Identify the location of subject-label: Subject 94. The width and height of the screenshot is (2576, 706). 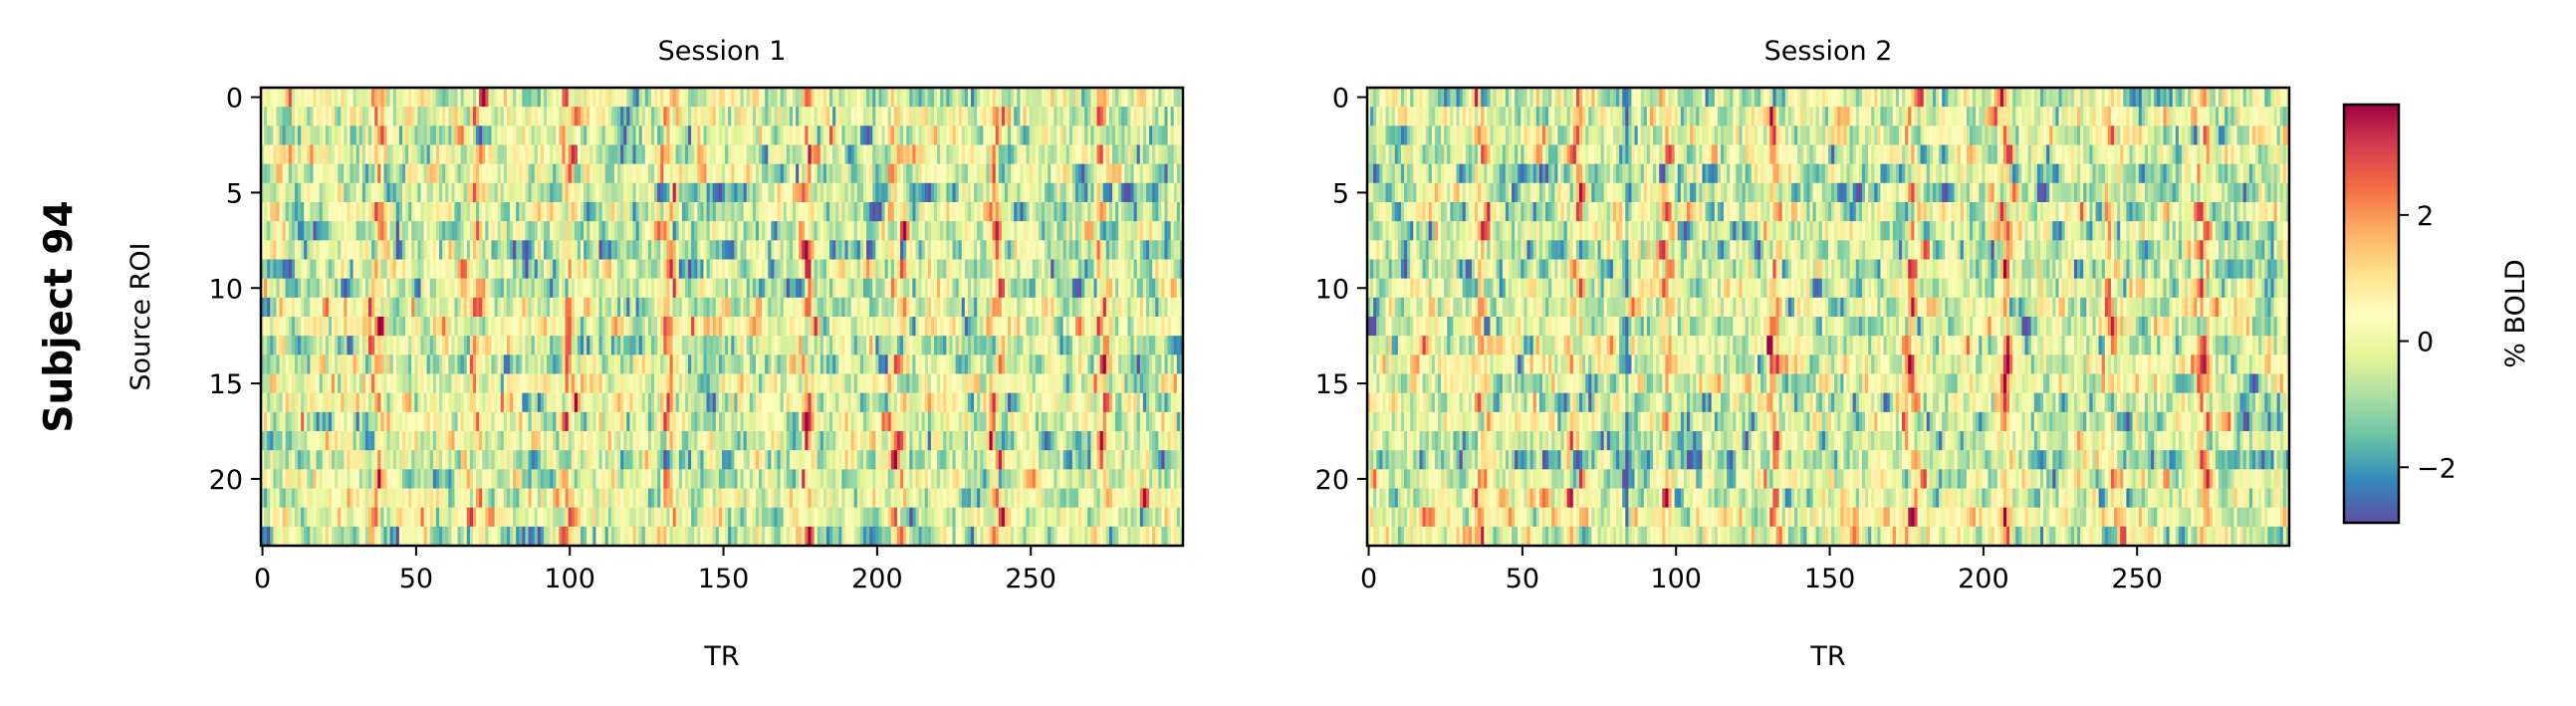
(59, 316).